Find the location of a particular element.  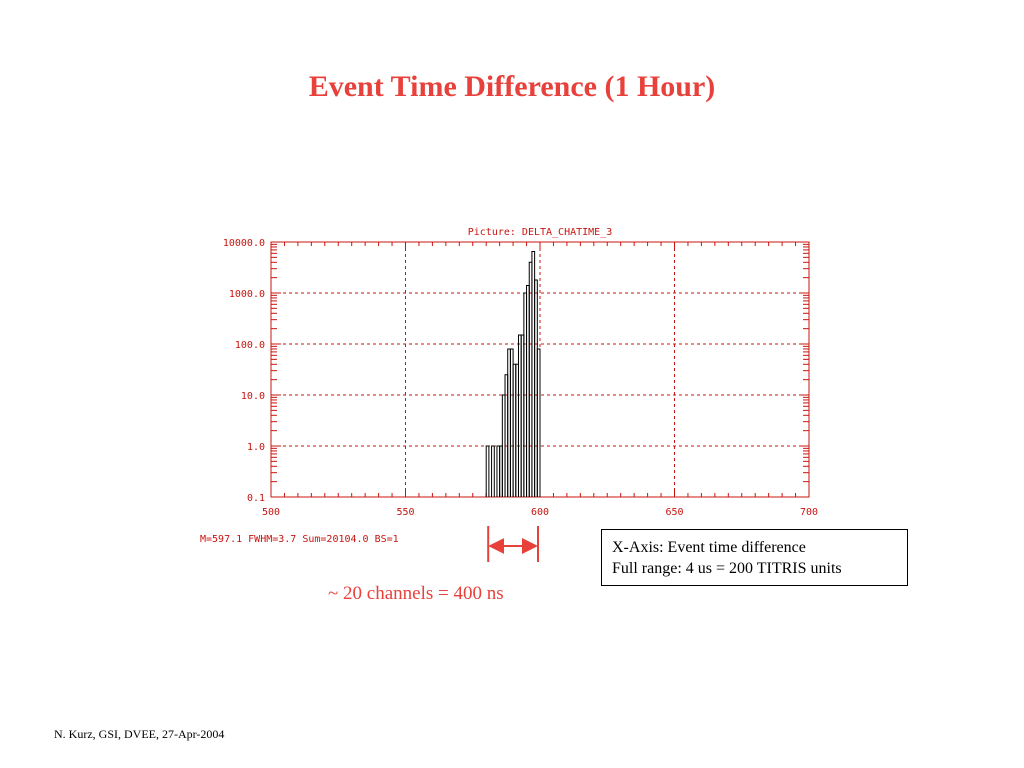

x-tick-label: 500 is located at coordinates (271, 512).